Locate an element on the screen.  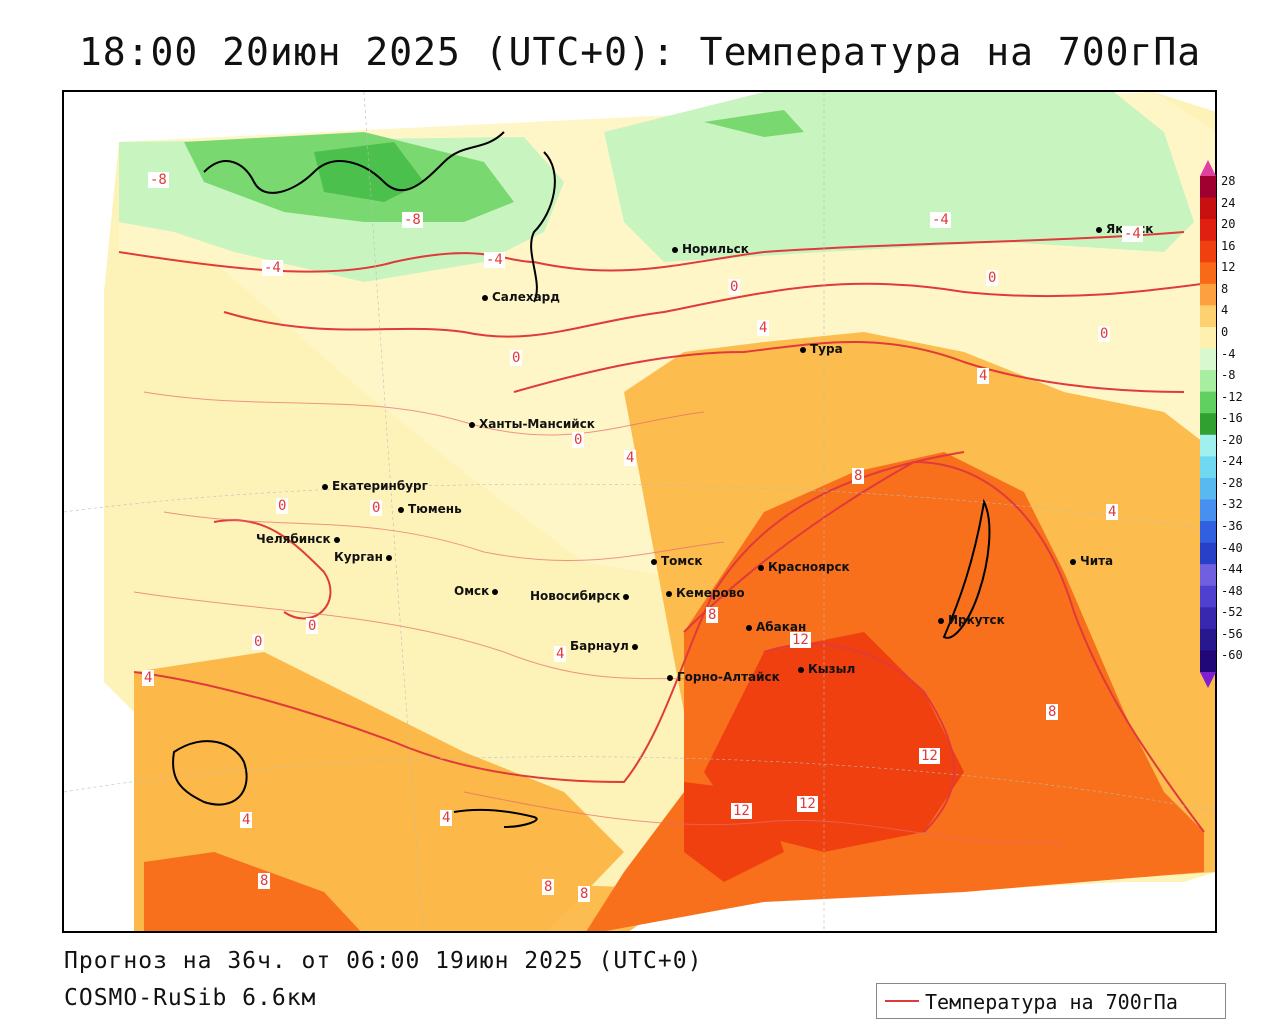
colorbar is located at coordinates (1208, 424).